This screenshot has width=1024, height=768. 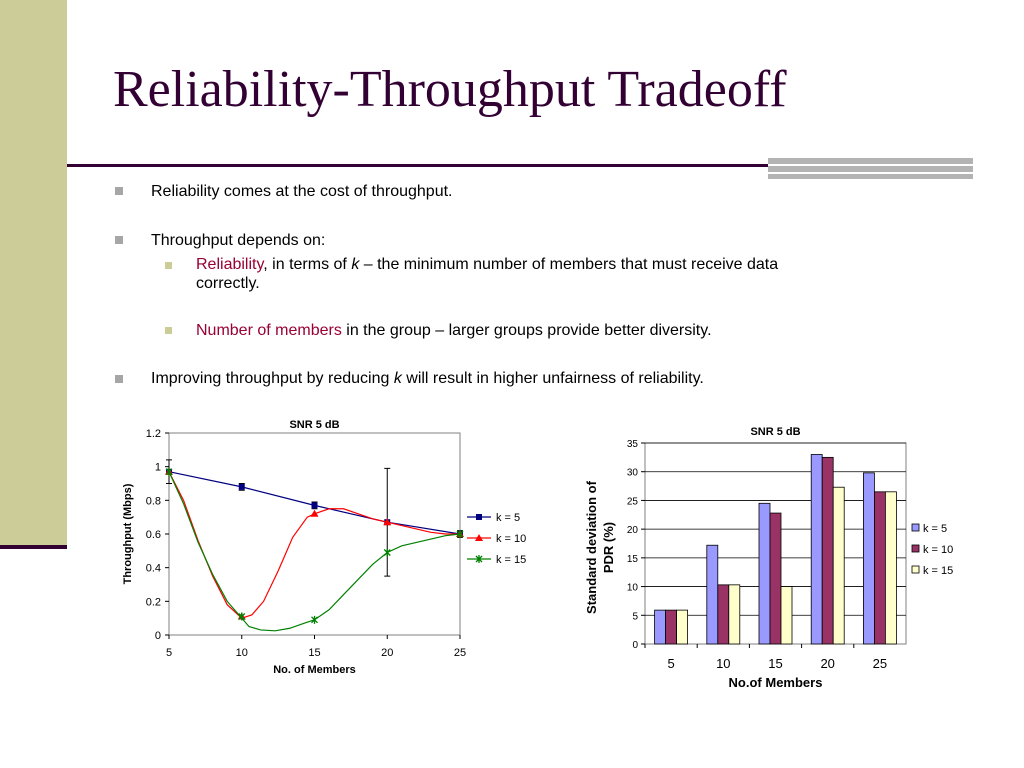 I want to click on y-axis-label-line: Standard deviation of, so click(x=591, y=547).